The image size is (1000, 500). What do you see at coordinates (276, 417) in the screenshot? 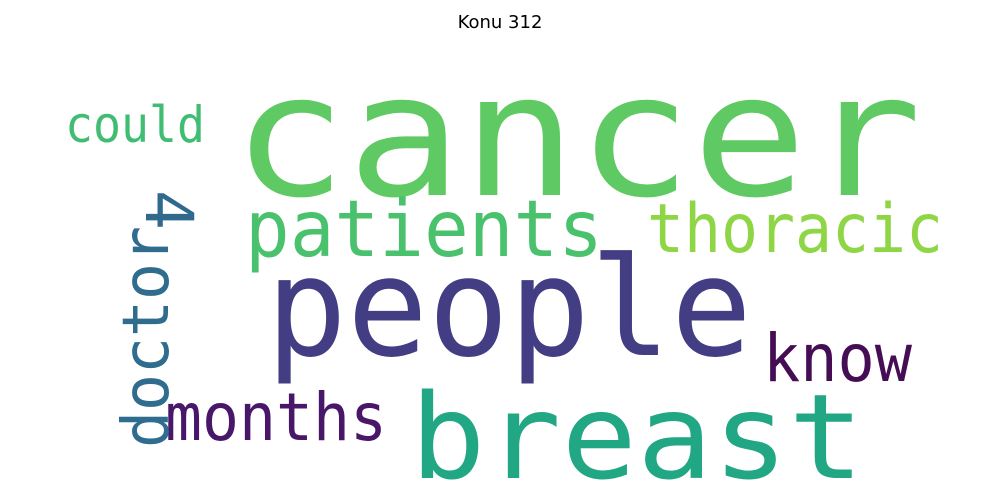
I see `word-months: months` at bounding box center [276, 417].